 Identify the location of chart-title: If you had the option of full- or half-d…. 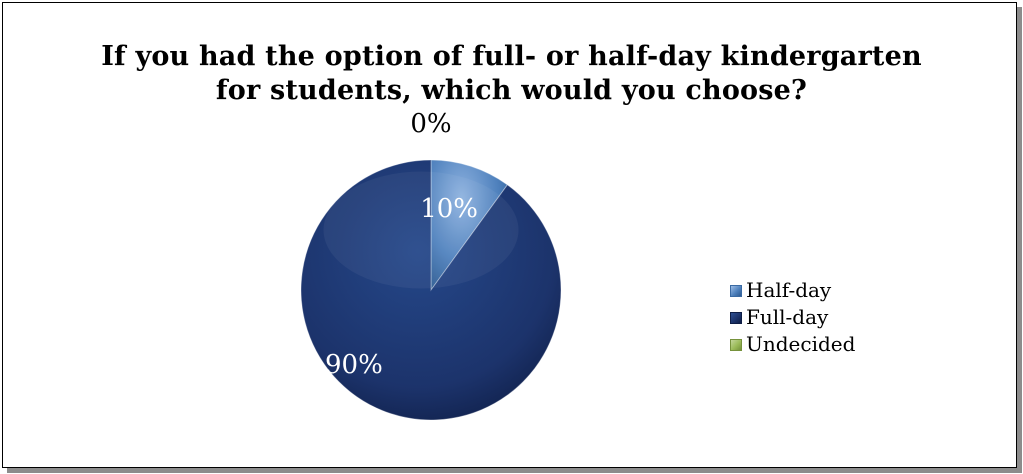
(511, 74).